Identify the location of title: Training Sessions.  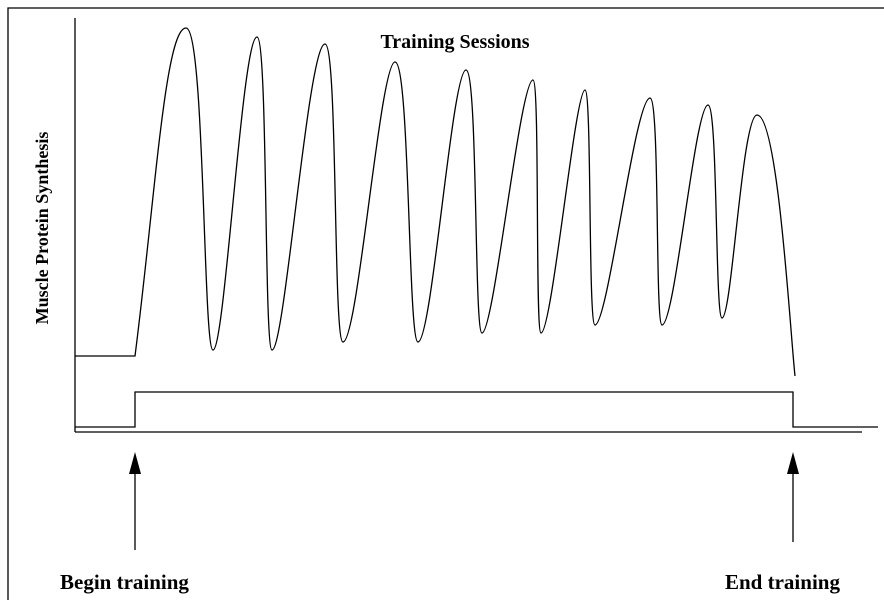
(454, 42).